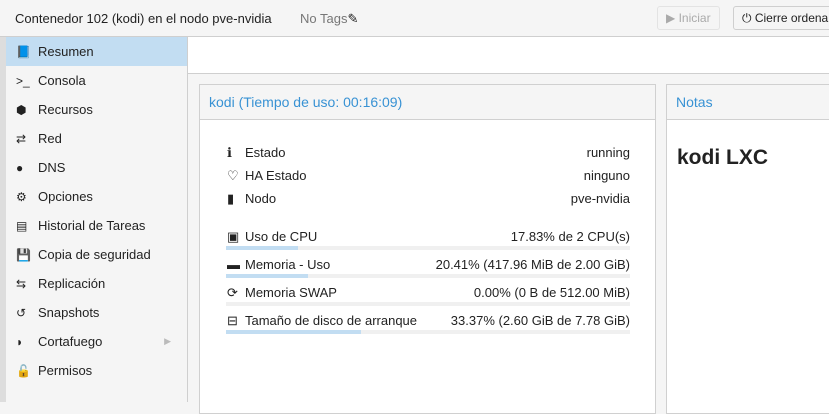  Describe the element at coordinates (23, 51) in the screenshot. I see `book-icon: 📘` at that location.